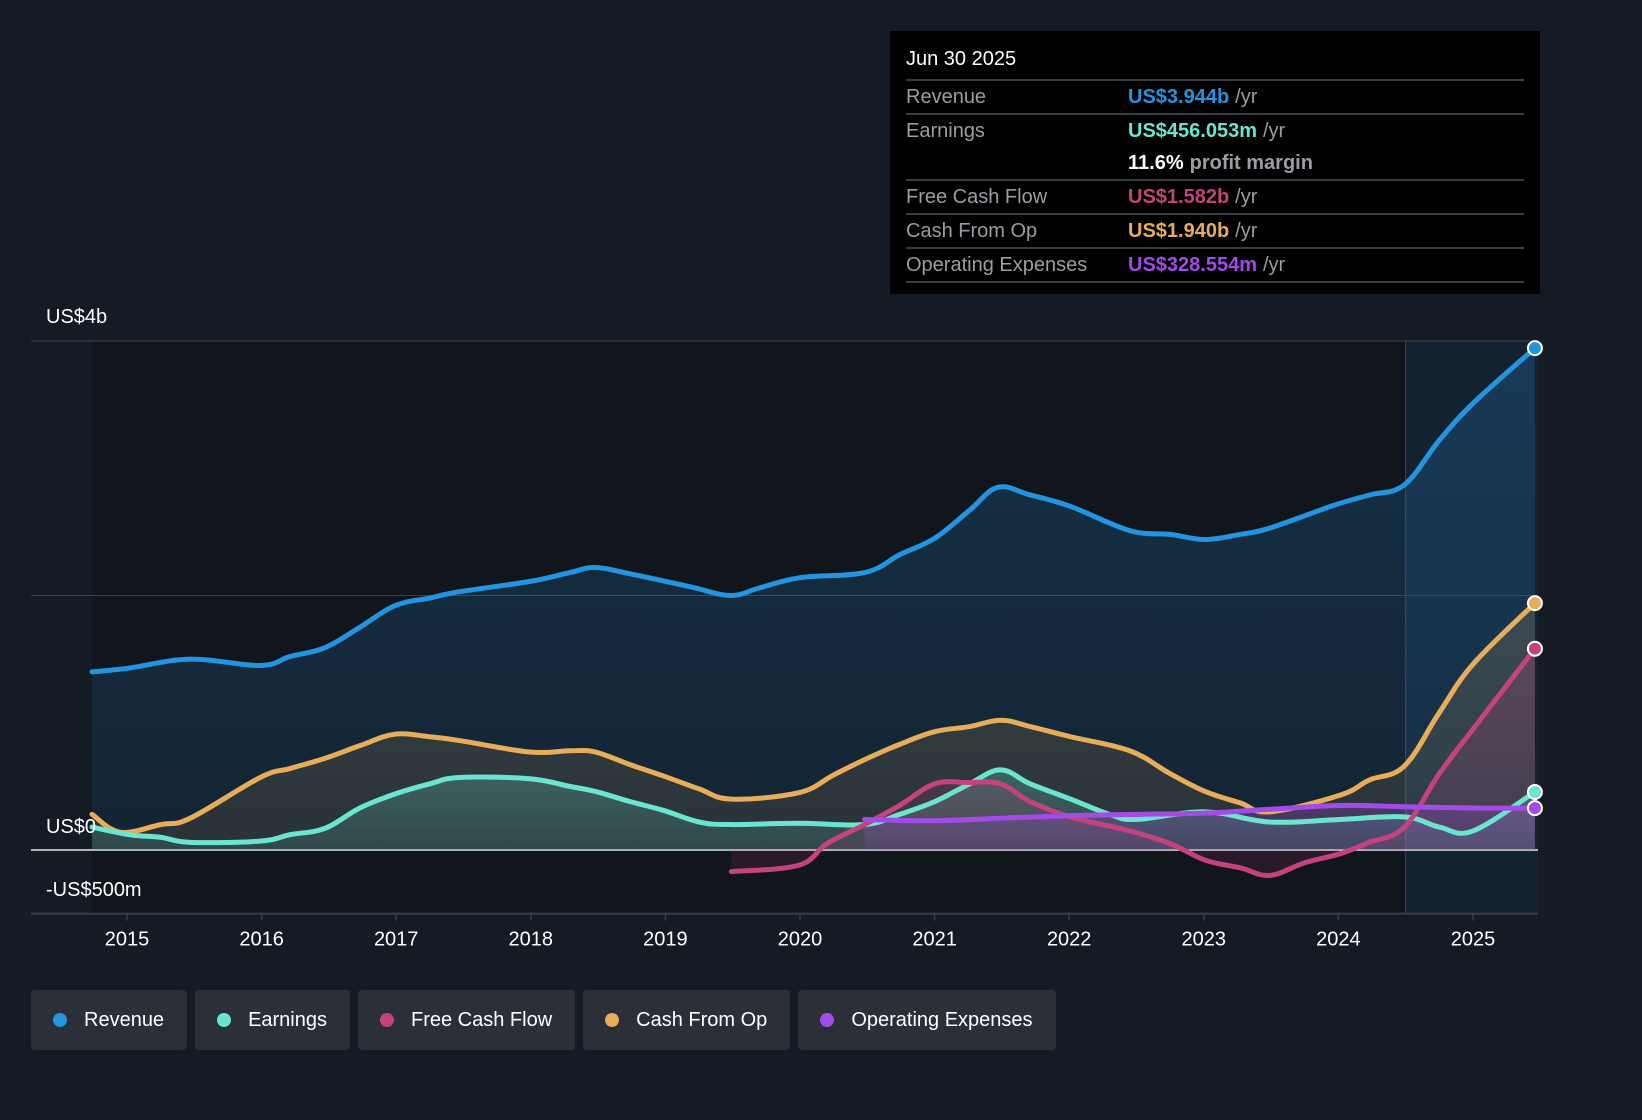 The height and width of the screenshot is (1120, 1642). What do you see at coordinates (1179, 97) in the screenshot?
I see `tooltip-value: US$3.944b` at bounding box center [1179, 97].